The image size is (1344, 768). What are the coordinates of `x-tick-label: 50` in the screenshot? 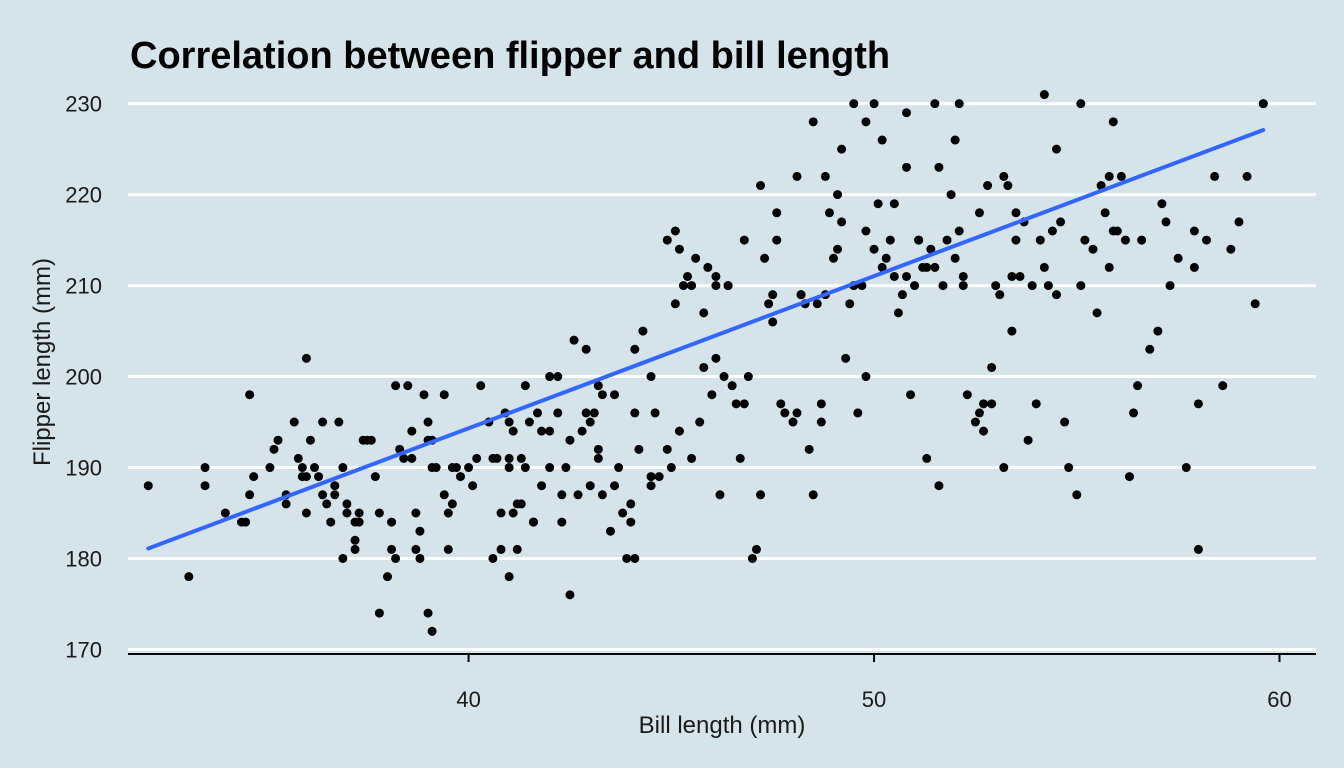 It's located at (874, 699).